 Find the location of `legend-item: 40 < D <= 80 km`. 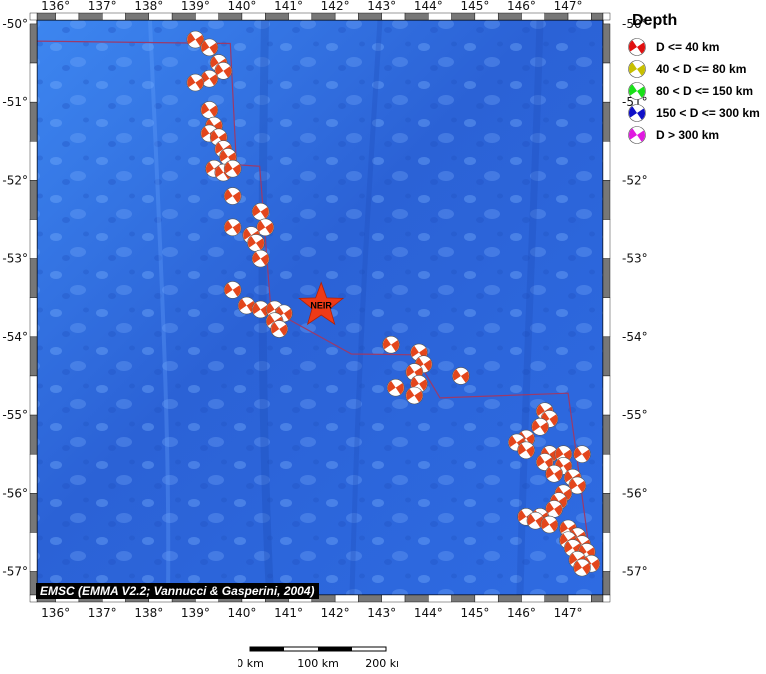

legend-item: 40 < D <= 80 km is located at coordinates (694, 69).